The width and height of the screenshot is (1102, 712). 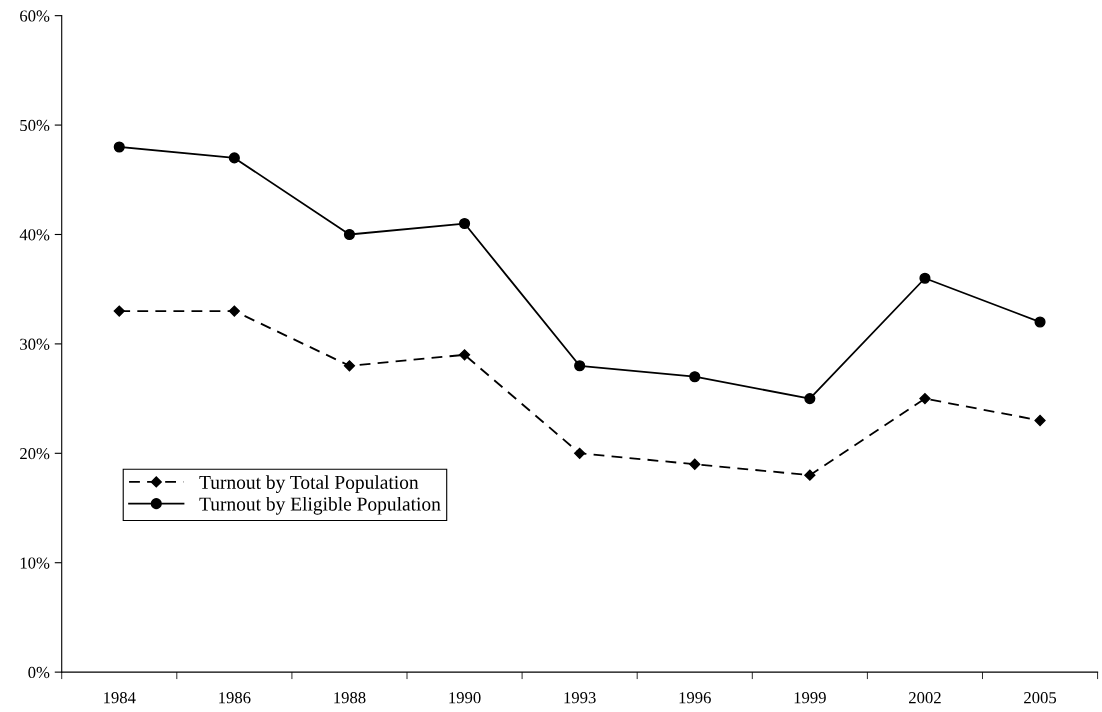 I want to click on x-tick-label: 1988, so click(x=350, y=698).